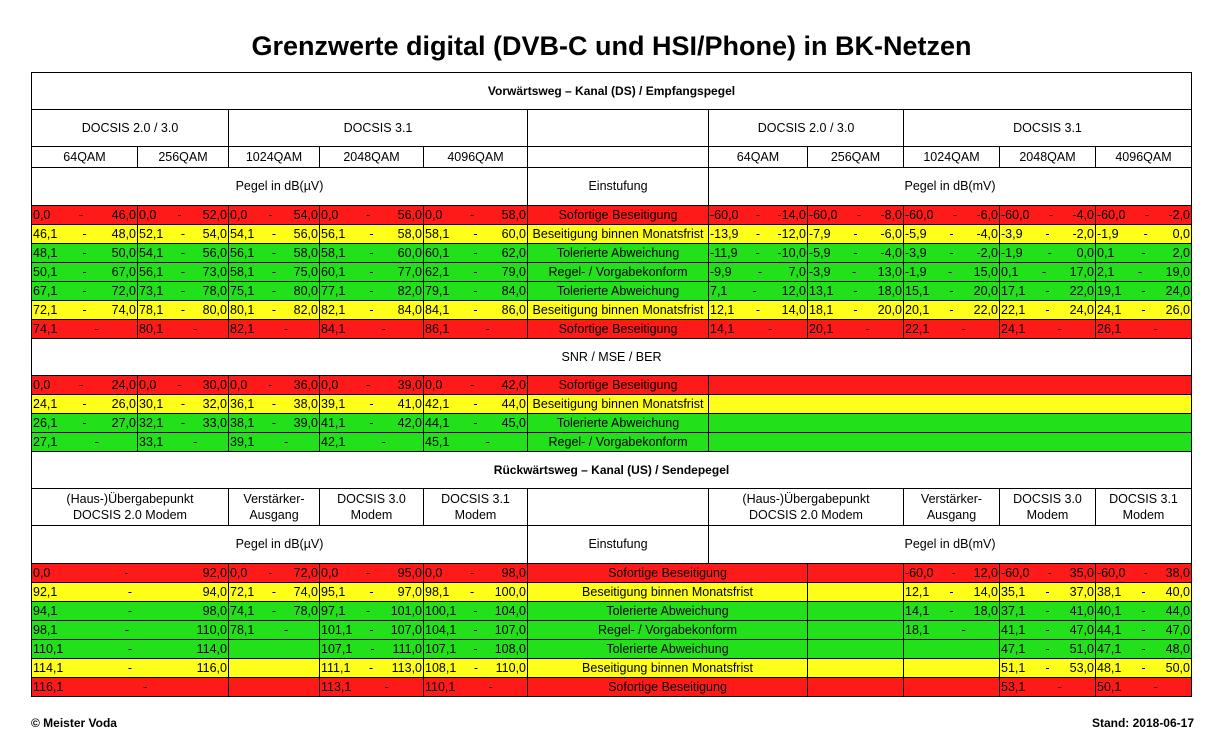 This screenshot has width=1223, height=745. I want to click on range-to: 107,0, so click(406, 629).